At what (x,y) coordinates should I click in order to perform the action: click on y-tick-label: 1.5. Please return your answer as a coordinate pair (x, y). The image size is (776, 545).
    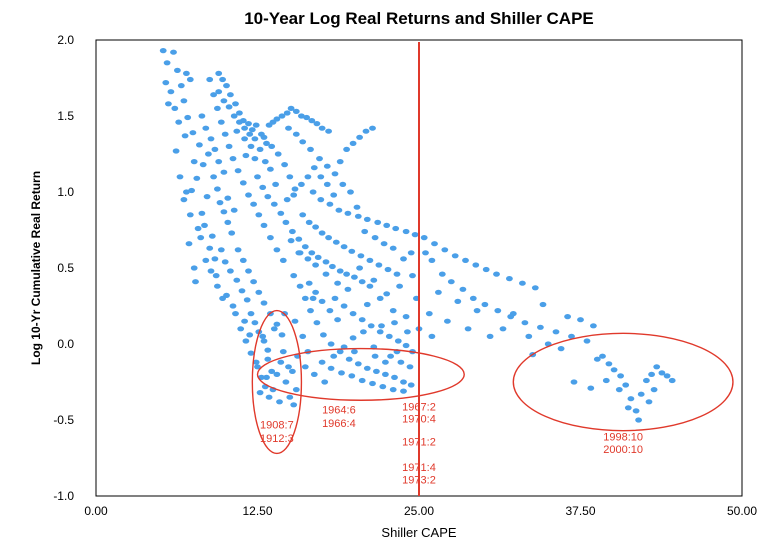
    Looking at the image, I should click on (65, 116).